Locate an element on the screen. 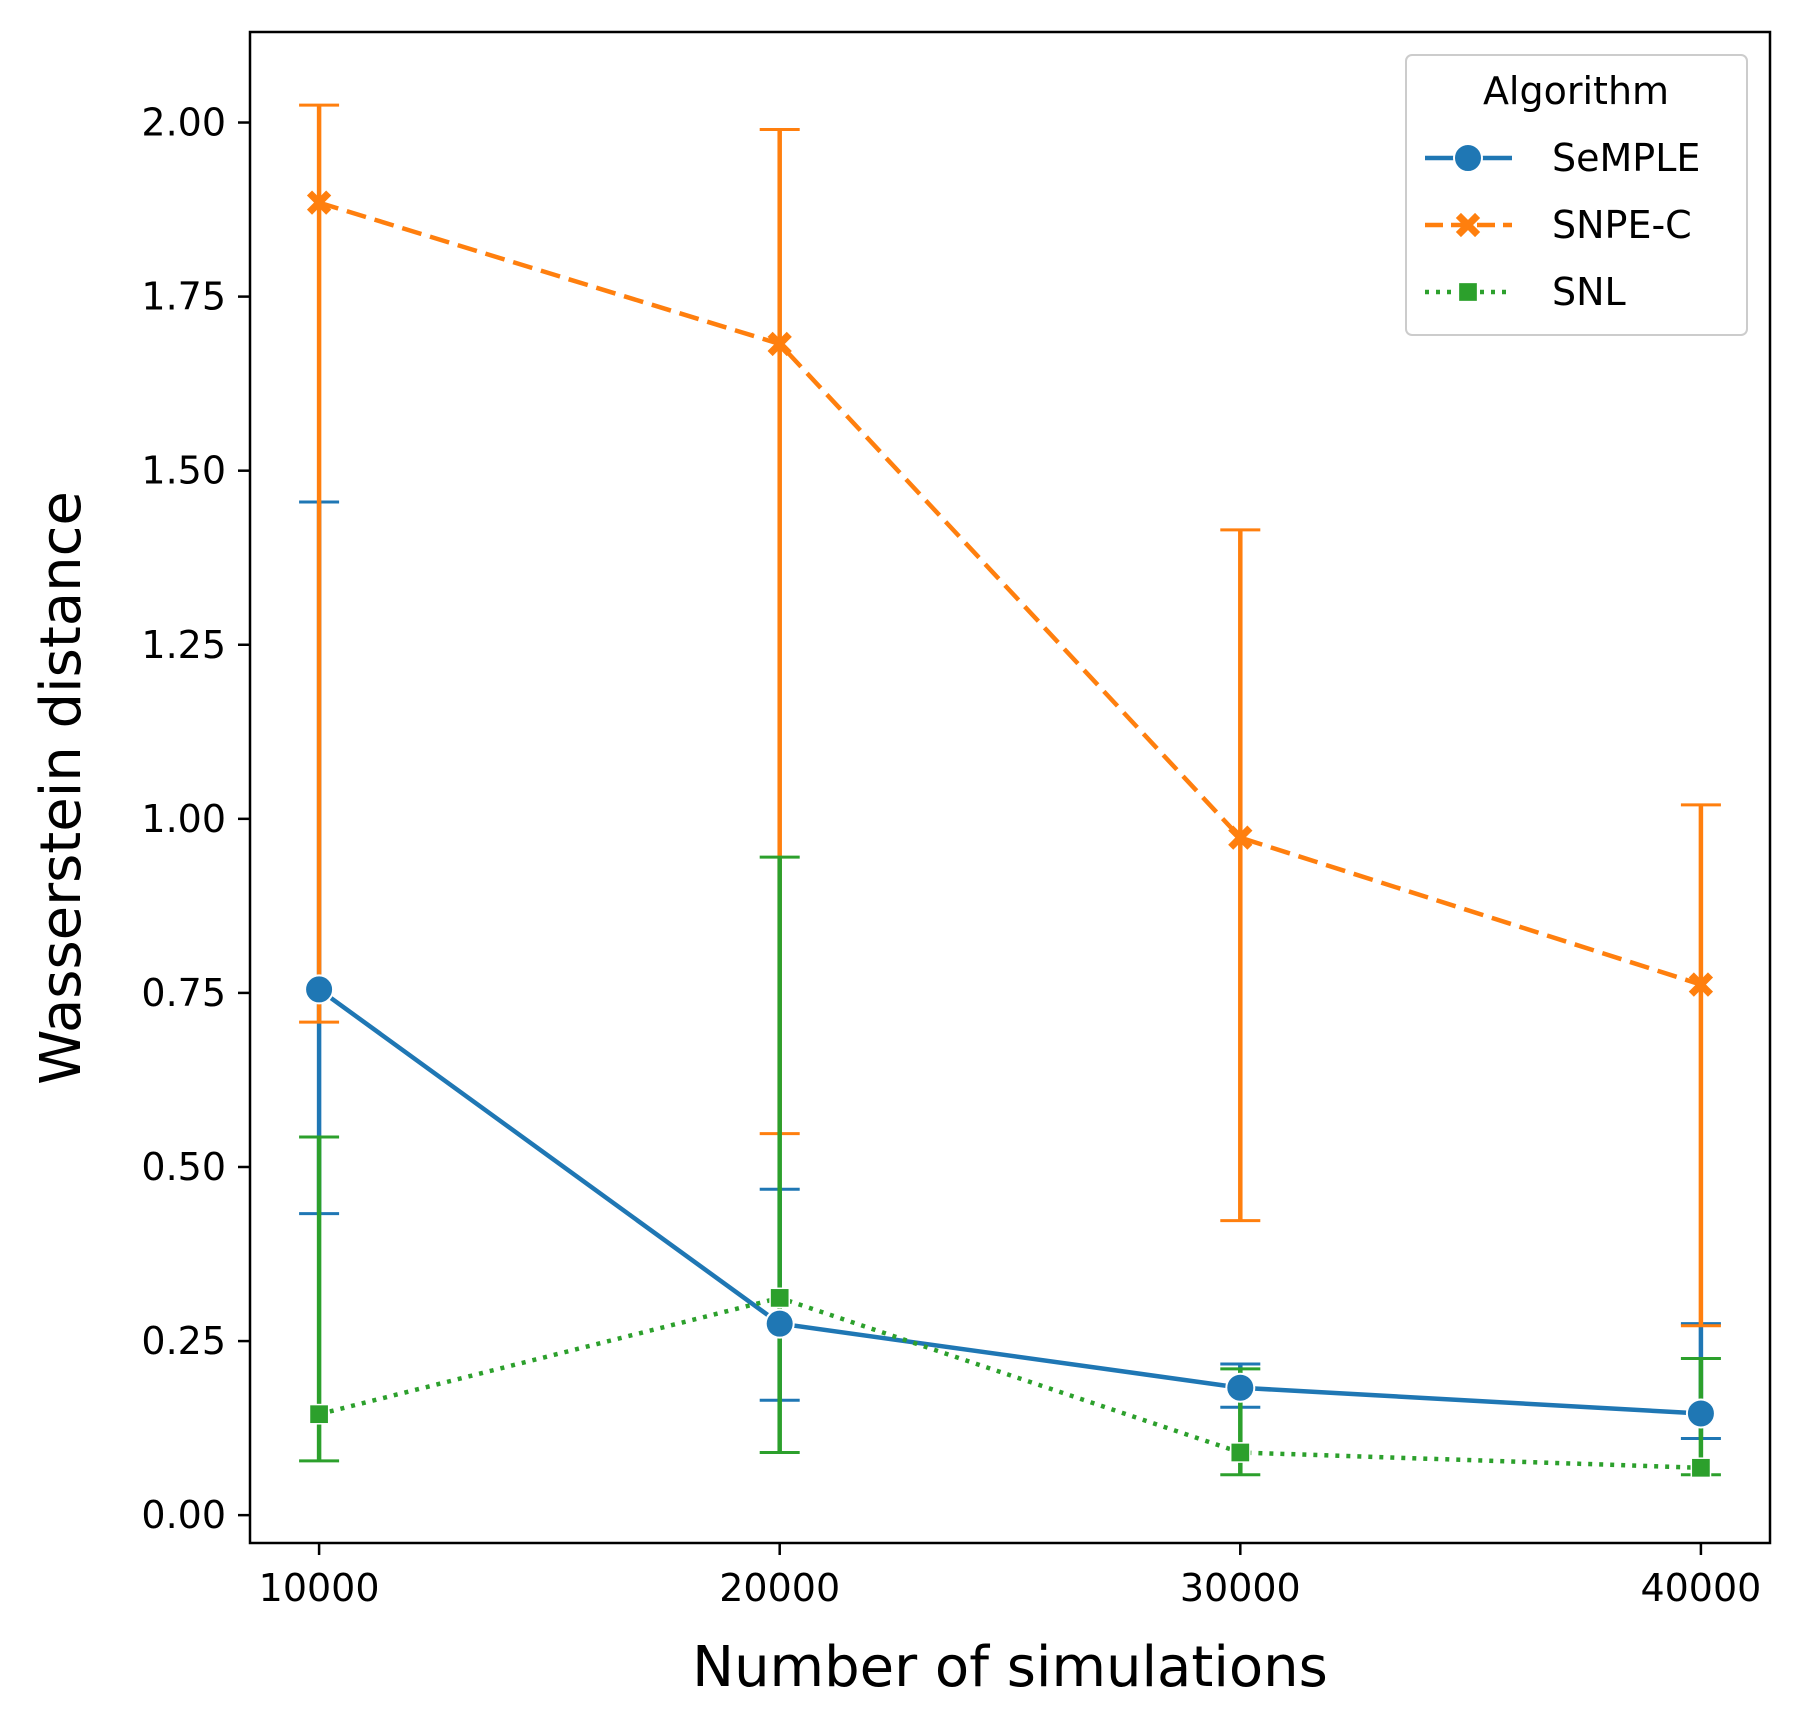 This screenshot has height=1728, width=1798. y-tick-label: 0.00 is located at coordinates (183, 1515).